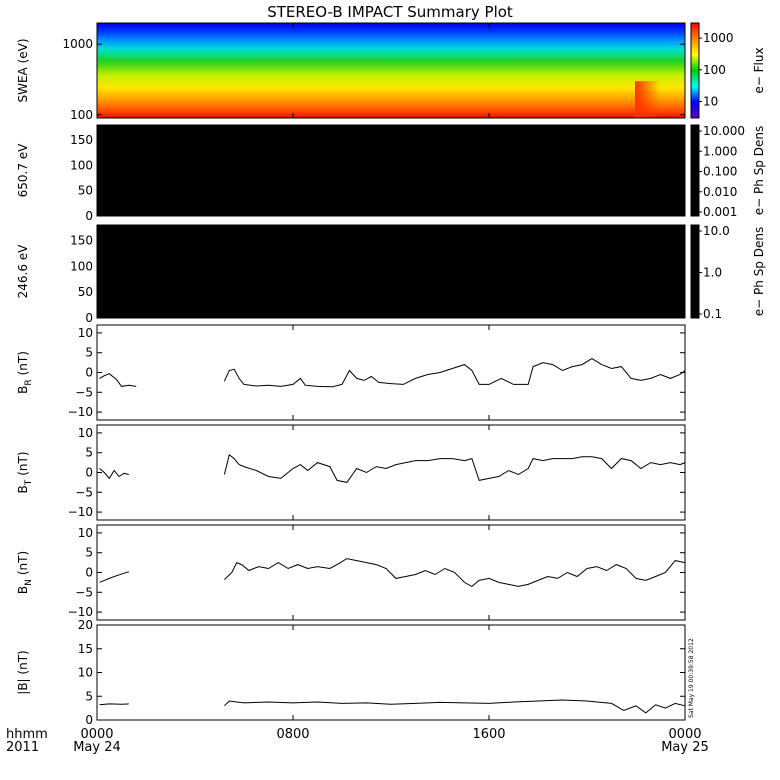 Image resolution: width=780 pixels, height=780 pixels. I want to click on bmag-trace, so click(455, 706).